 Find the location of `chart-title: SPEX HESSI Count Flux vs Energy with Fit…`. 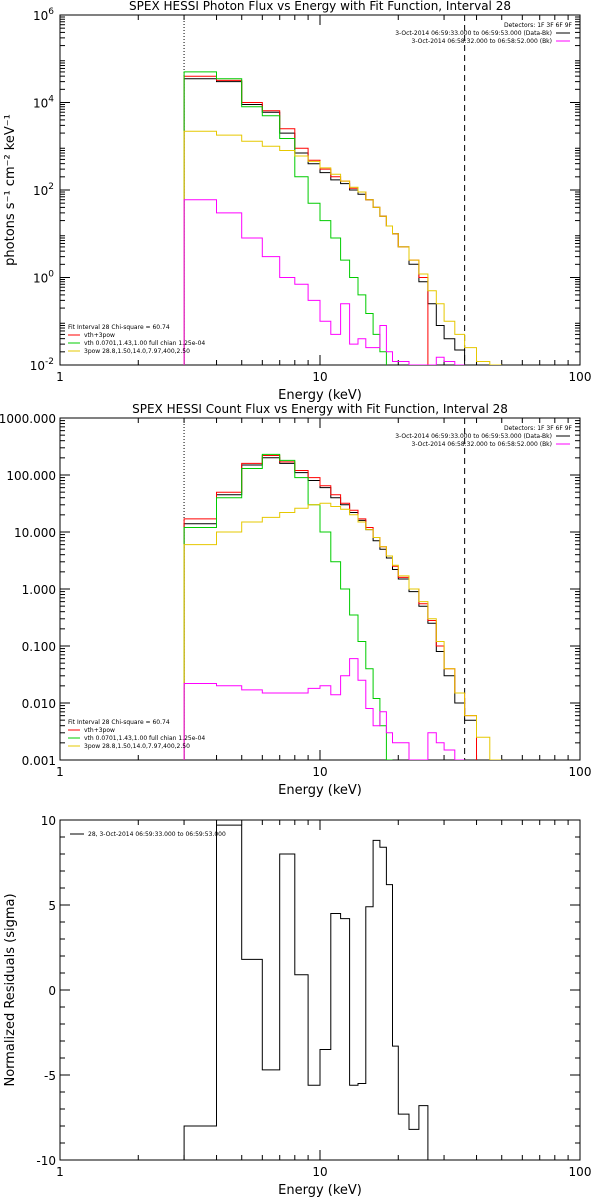

chart-title: SPEX HESSI Count Flux vs Energy with Fit… is located at coordinates (320, 409).